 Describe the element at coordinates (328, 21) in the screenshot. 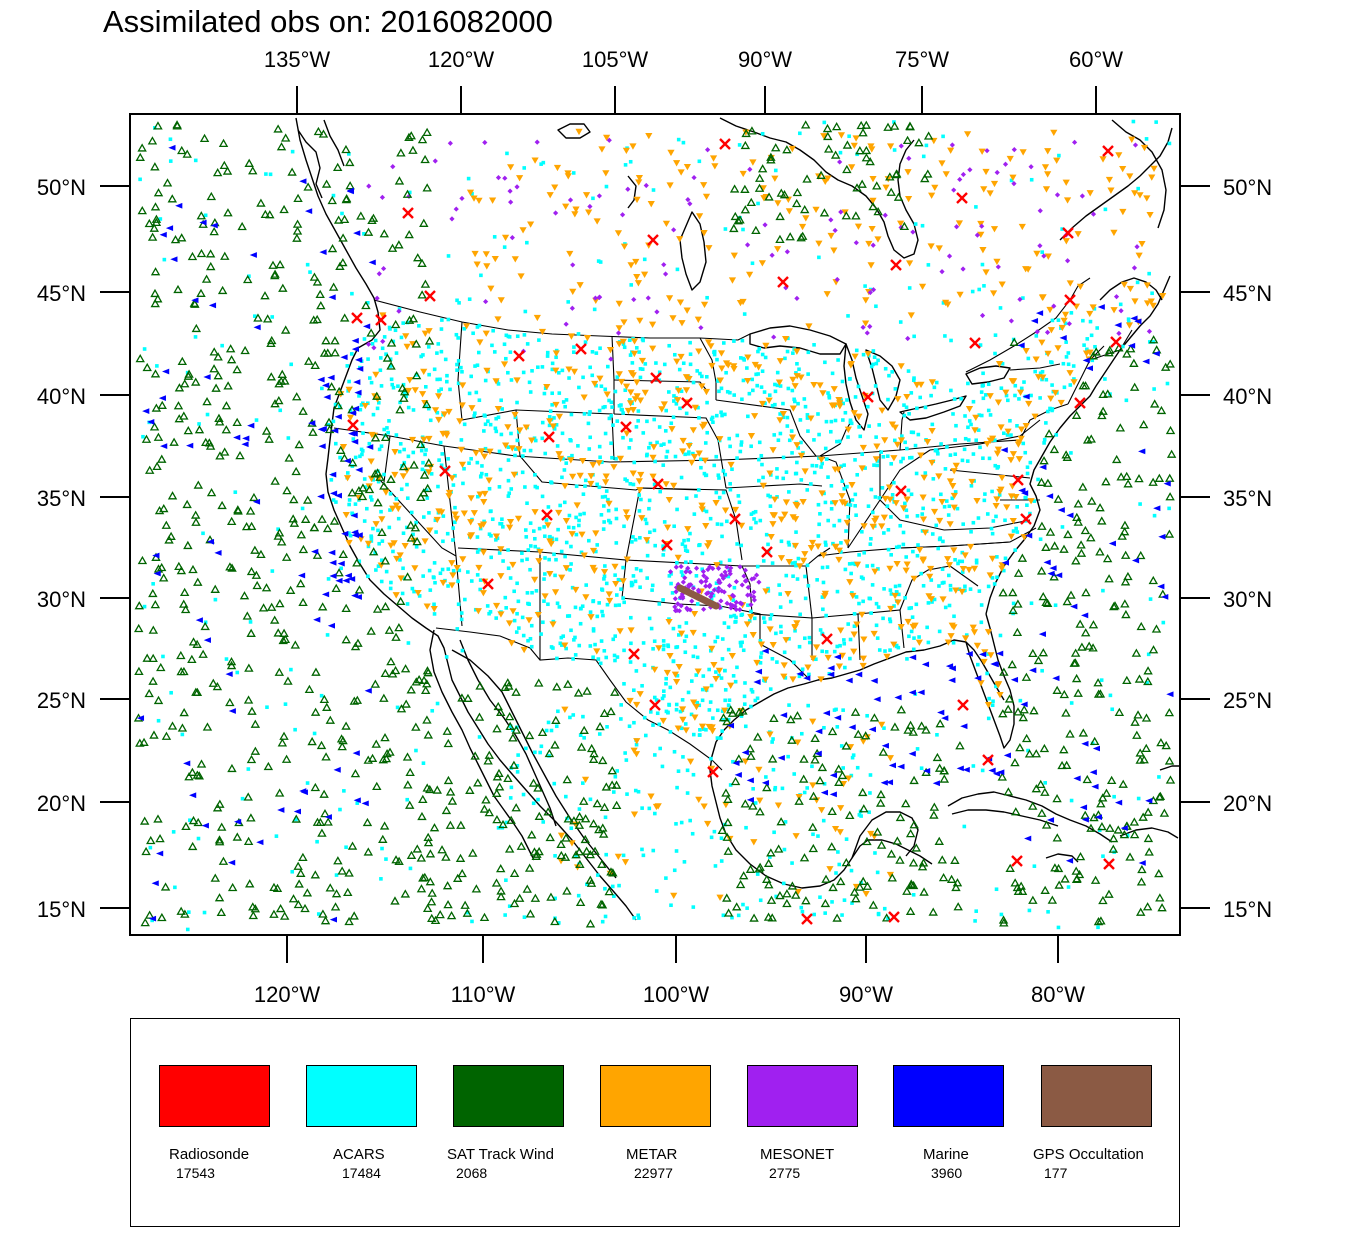

I see `map-title: Assimilated obs on: 2016082000` at that location.